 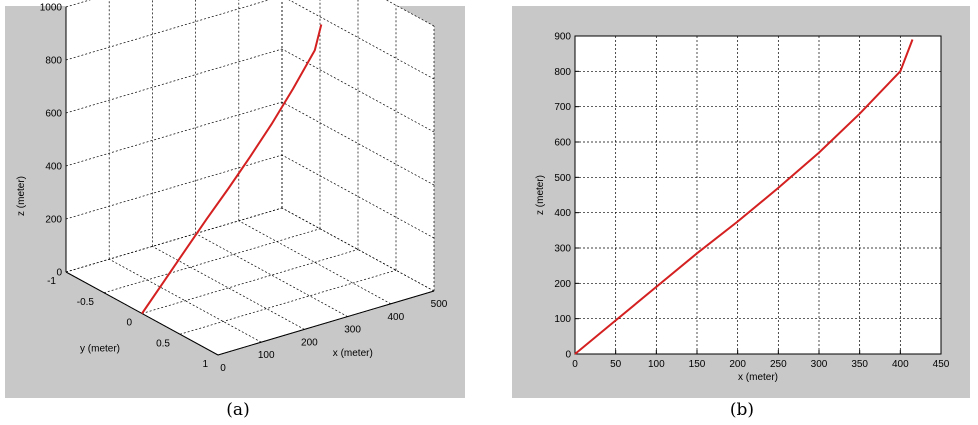 I want to click on x-tick-label: 350, so click(x=859, y=364).